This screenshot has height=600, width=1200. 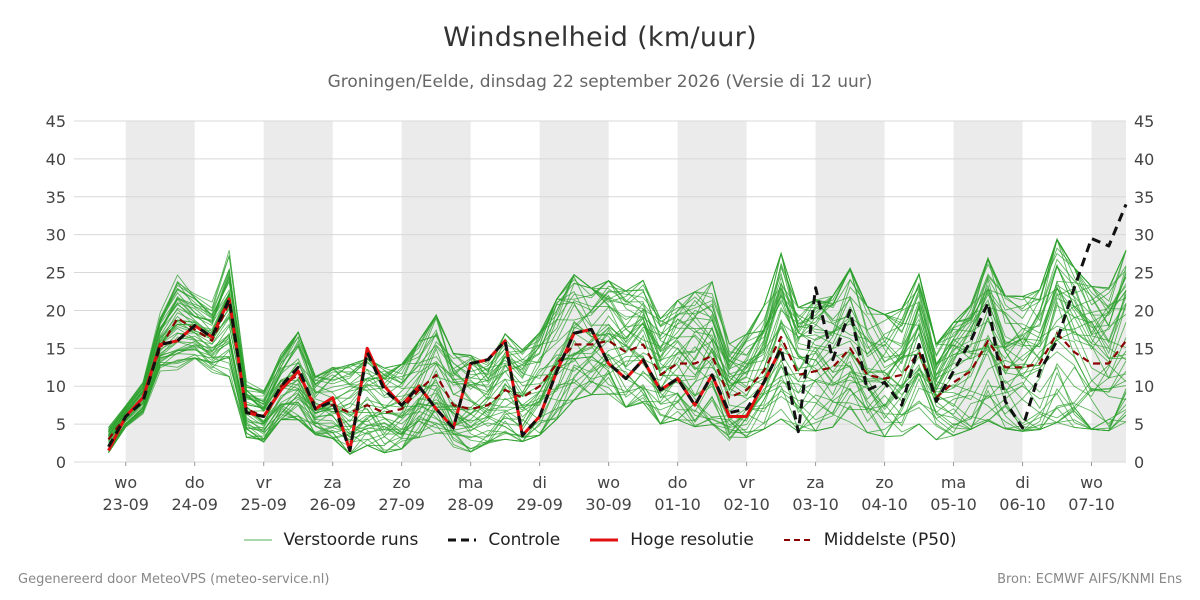 What do you see at coordinates (797, 540) in the screenshot?
I see `legend-swatch-median` at bounding box center [797, 540].